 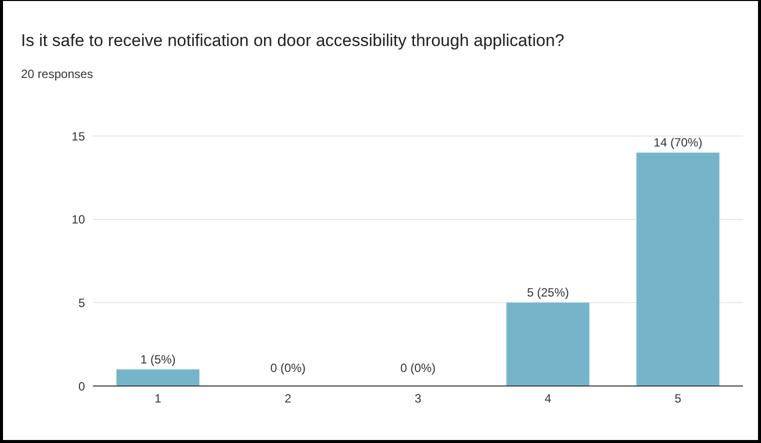 What do you see at coordinates (678, 143) in the screenshot?
I see `data-label: 14 (70%)` at bounding box center [678, 143].